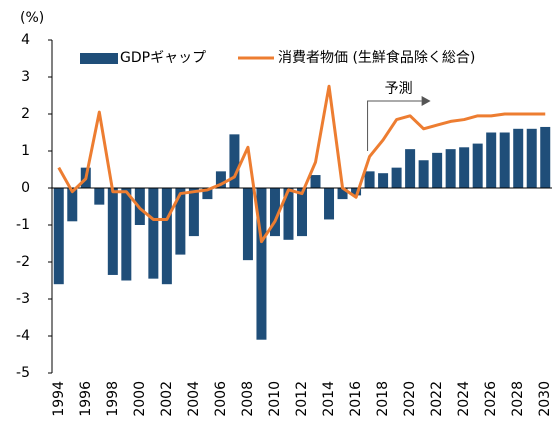 The height and width of the screenshot is (425, 554). I want to click on y-tick-label: -2, so click(23, 262).